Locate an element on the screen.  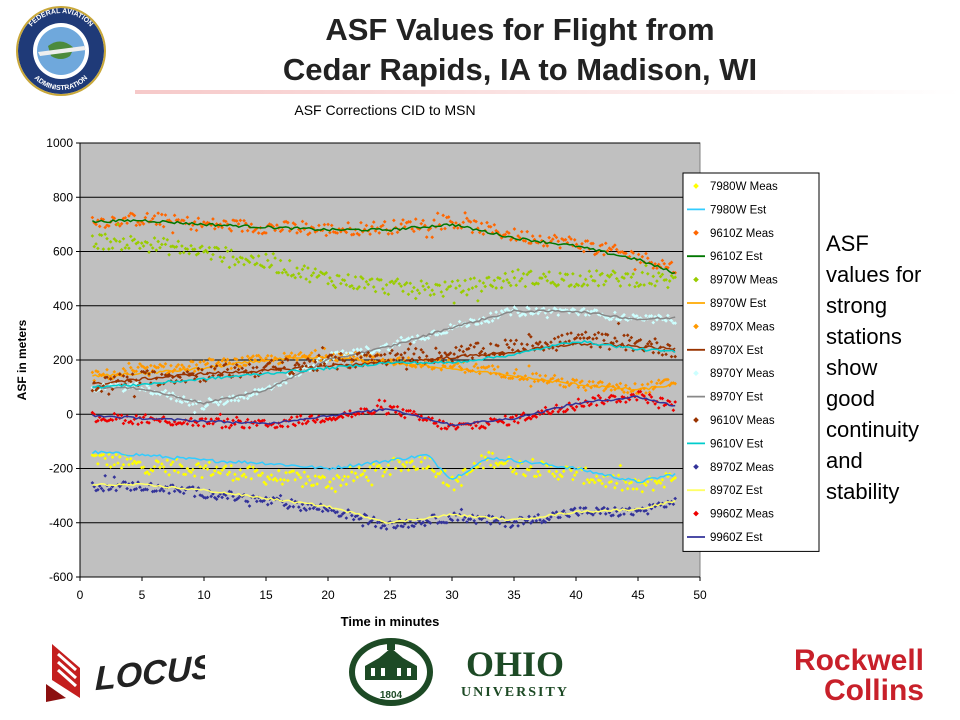
legend-label: 8970Y Est is located at coordinates (737, 398).